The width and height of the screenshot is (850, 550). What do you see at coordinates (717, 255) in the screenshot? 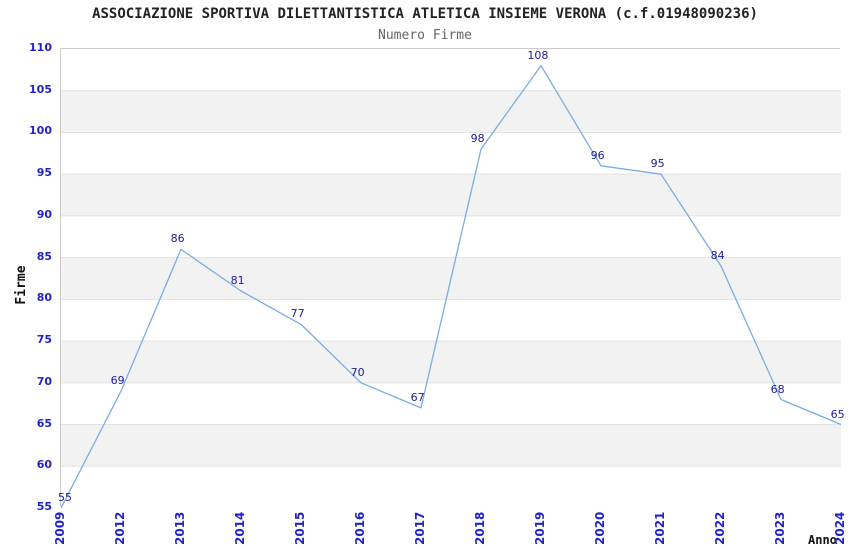
I see `data-point-label: 84` at bounding box center [717, 255].